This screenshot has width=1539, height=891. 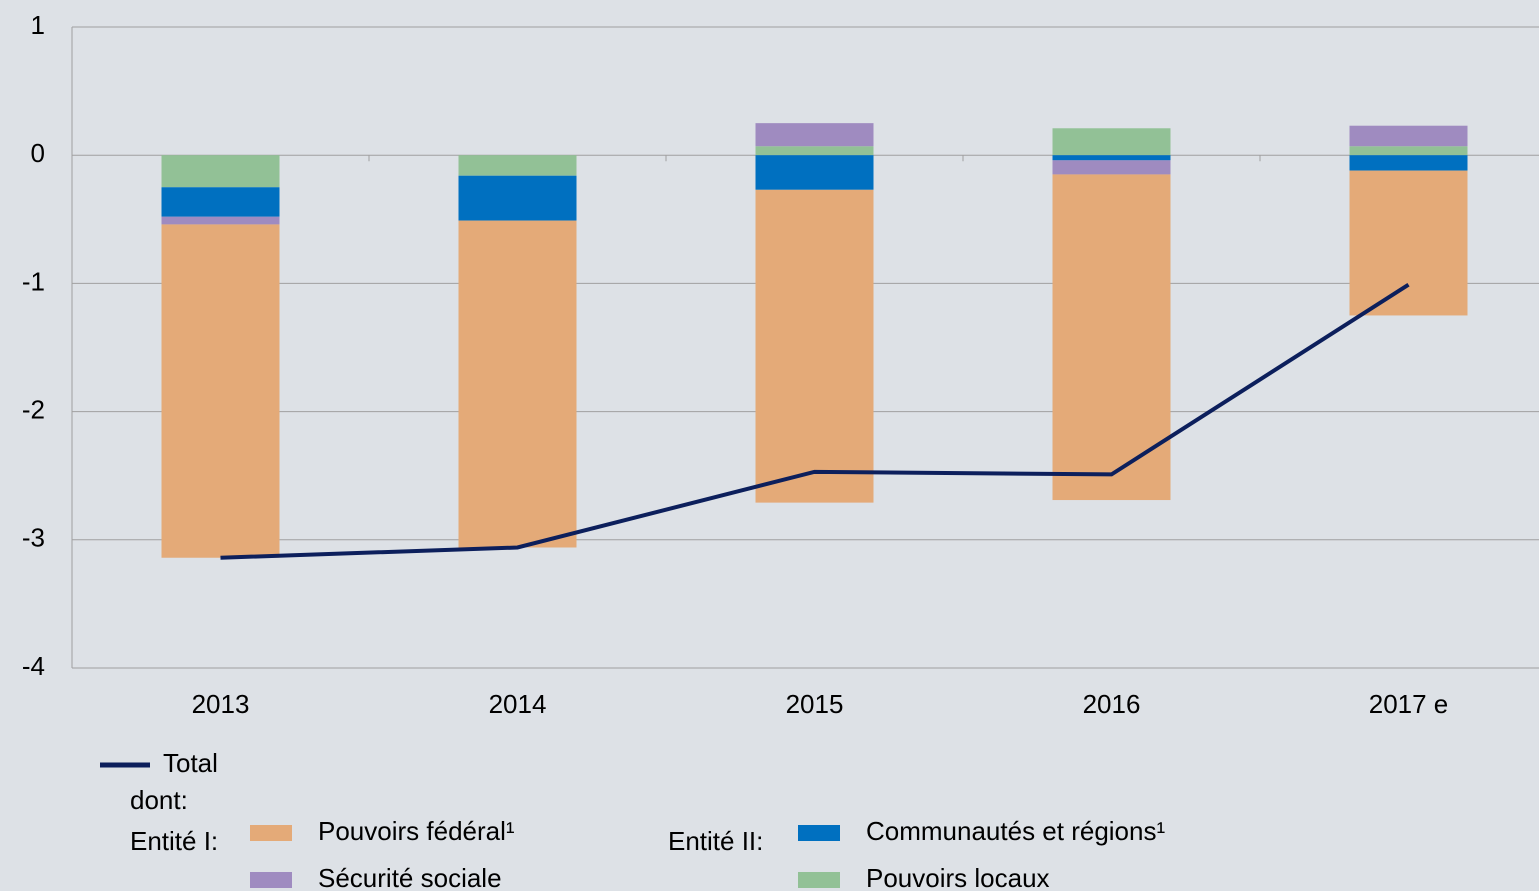 What do you see at coordinates (416, 831) in the screenshot?
I see `legend-label: Pouvoirs fédéral¹` at bounding box center [416, 831].